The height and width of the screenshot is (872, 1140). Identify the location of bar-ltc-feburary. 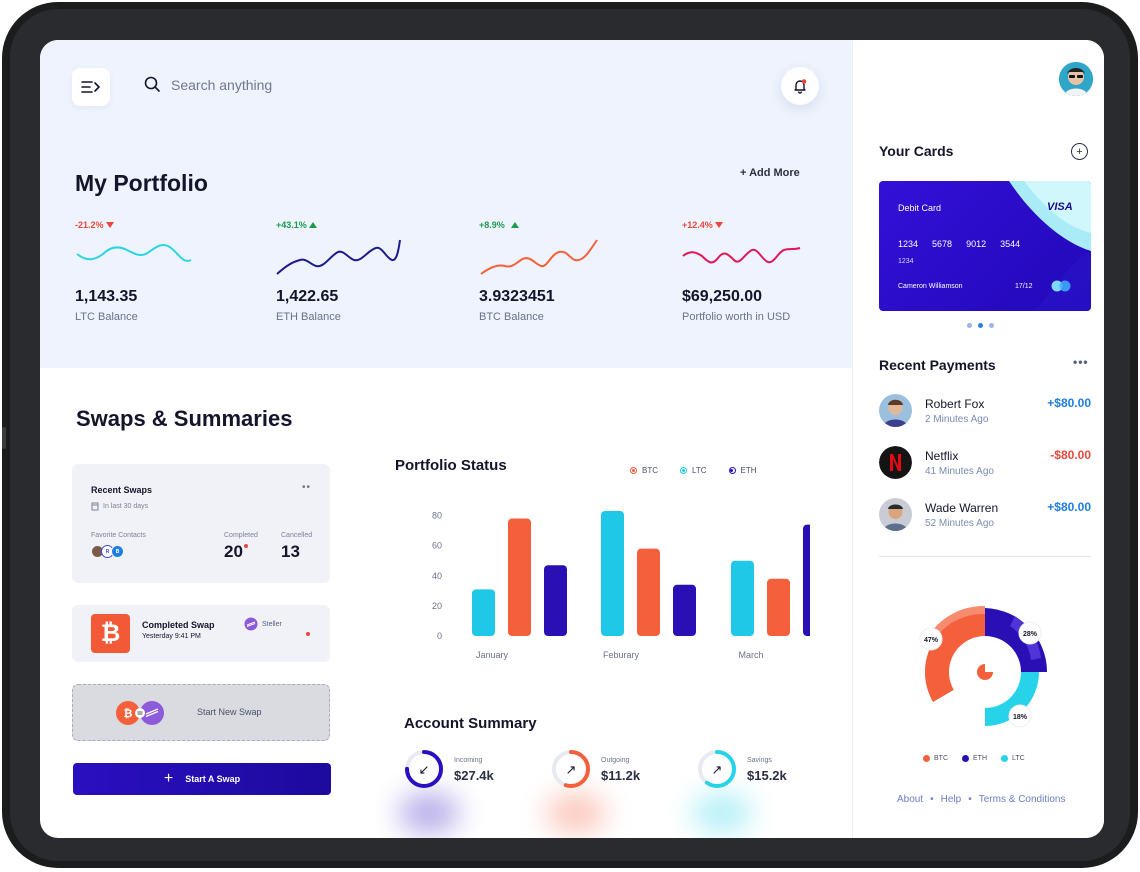
(612, 573).